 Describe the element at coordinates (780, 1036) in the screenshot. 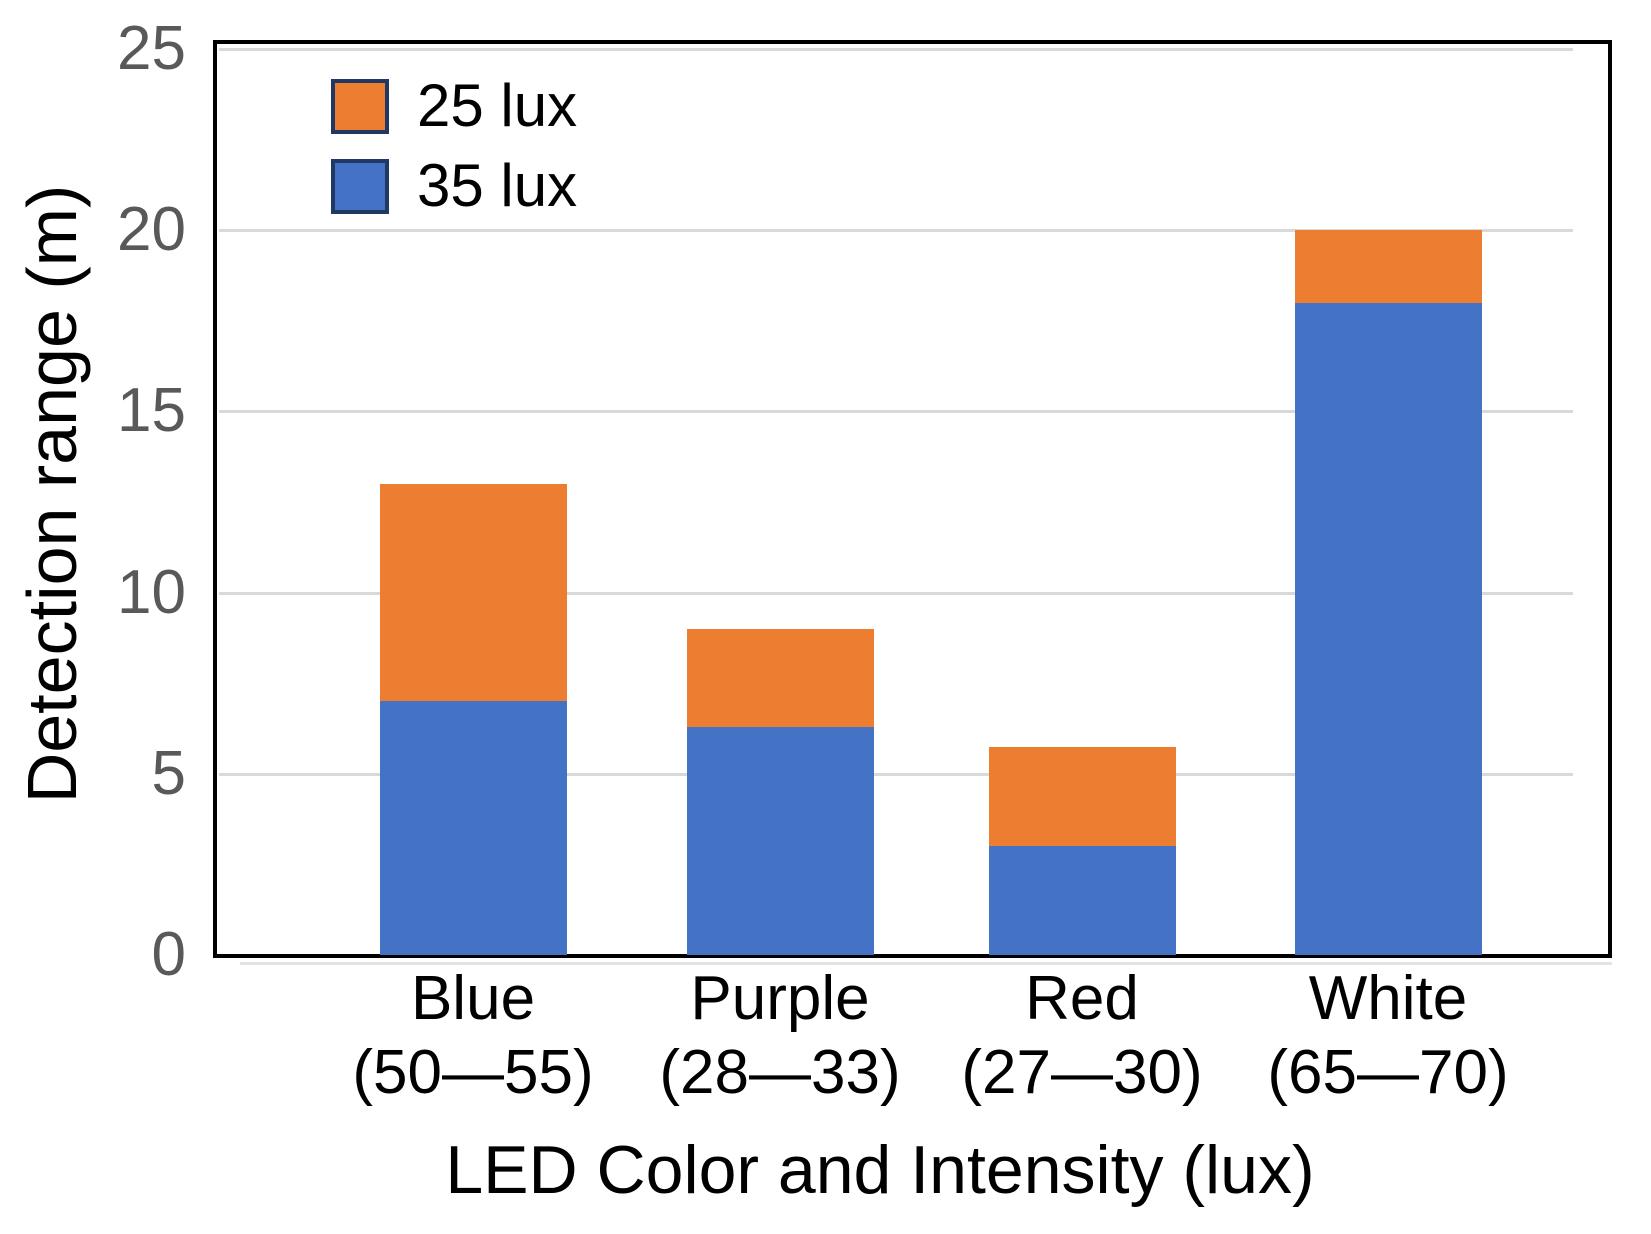

I see `x-category-label-purple: Purple (28—33)` at that location.